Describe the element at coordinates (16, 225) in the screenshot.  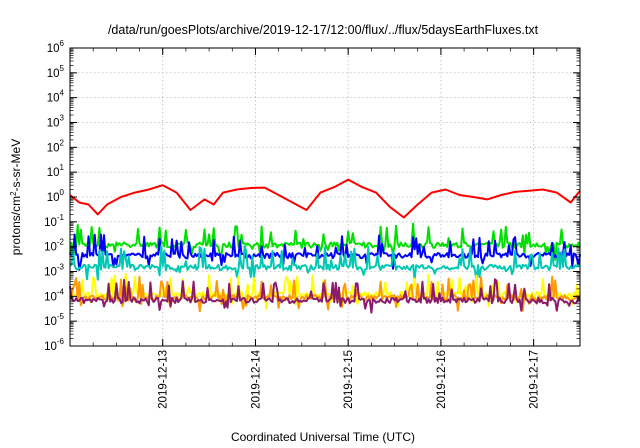
I see `y-axis-label-pre: protons/cm` at that location.